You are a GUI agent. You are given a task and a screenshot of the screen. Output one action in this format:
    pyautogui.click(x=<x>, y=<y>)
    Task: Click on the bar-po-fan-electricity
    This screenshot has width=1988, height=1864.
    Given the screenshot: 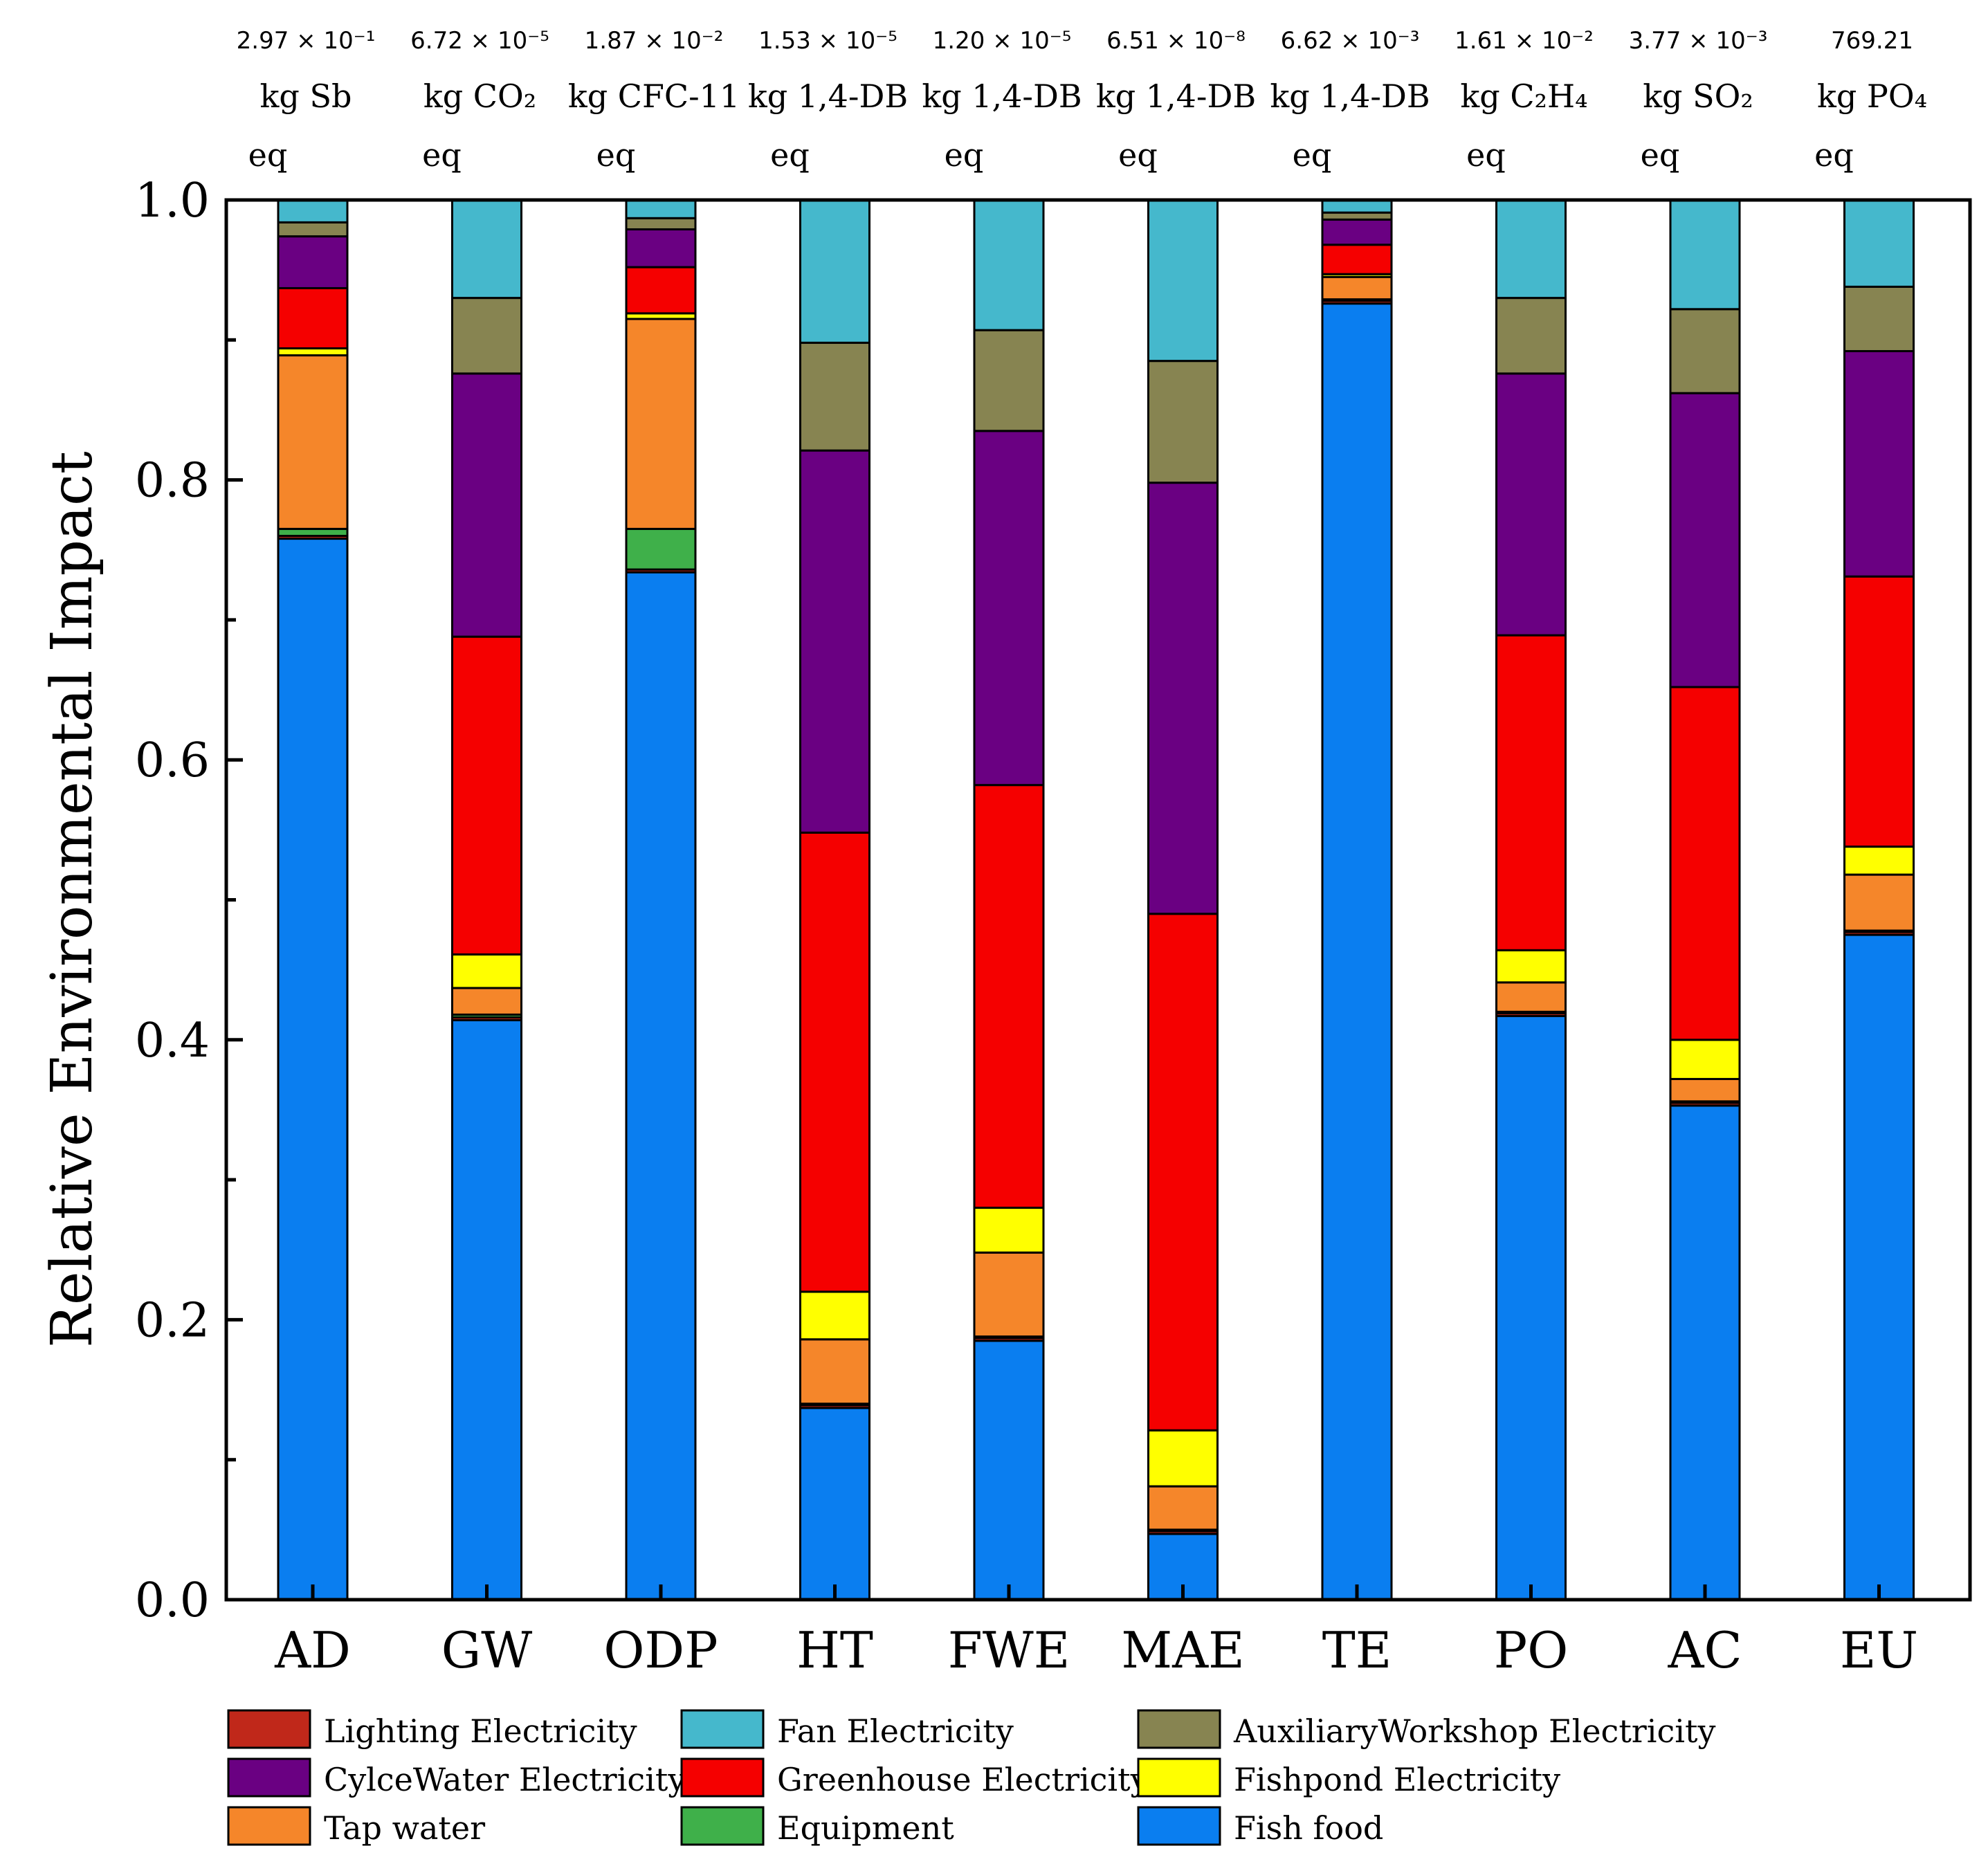 What is the action you would take?
    pyautogui.click(x=1531, y=249)
    